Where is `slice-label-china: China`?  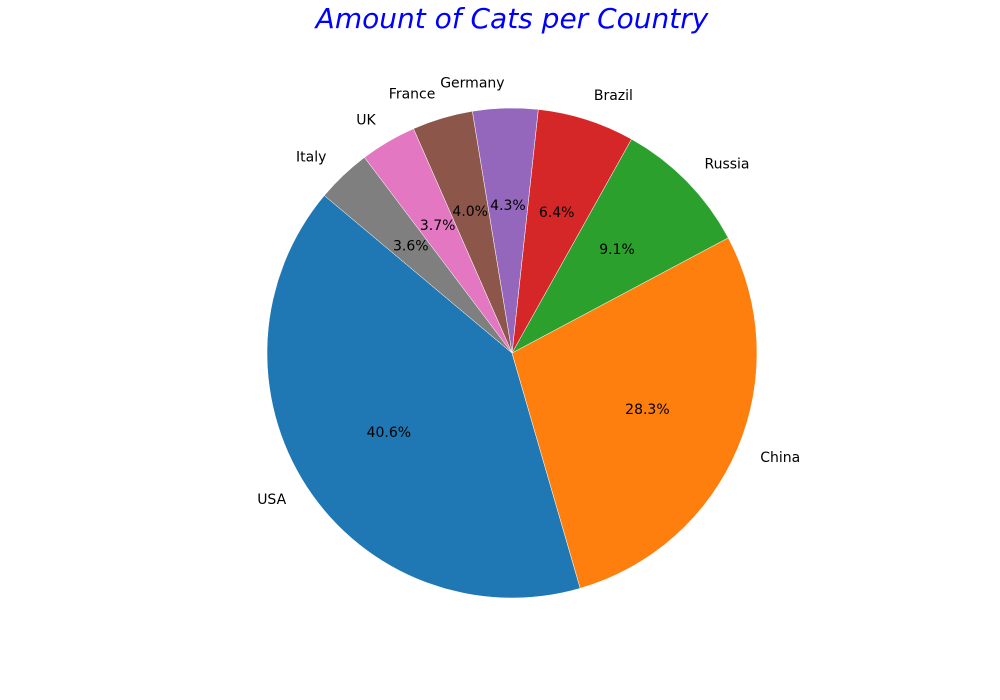
slice-label-china: China is located at coordinates (780, 458).